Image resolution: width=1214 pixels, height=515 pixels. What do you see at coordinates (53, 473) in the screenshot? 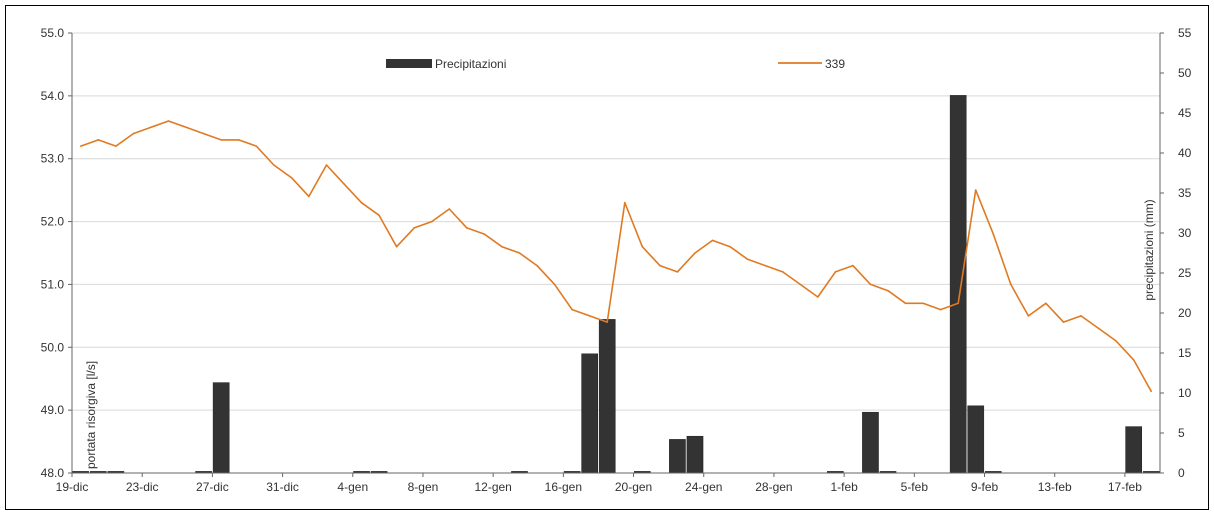
I see `left-tick-label: 48.0` at bounding box center [53, 473].